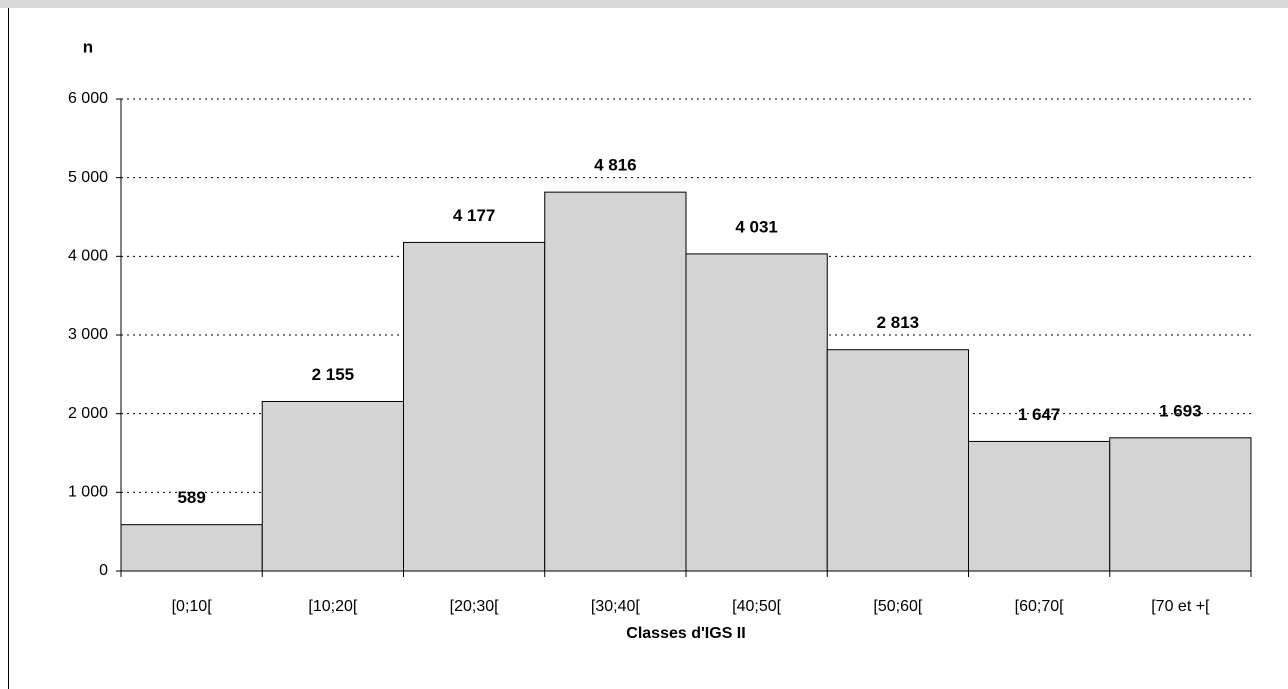 This screenshot has height=689, width=1288. I want to click on y-tick-label: 4 000, so click(88, 256).